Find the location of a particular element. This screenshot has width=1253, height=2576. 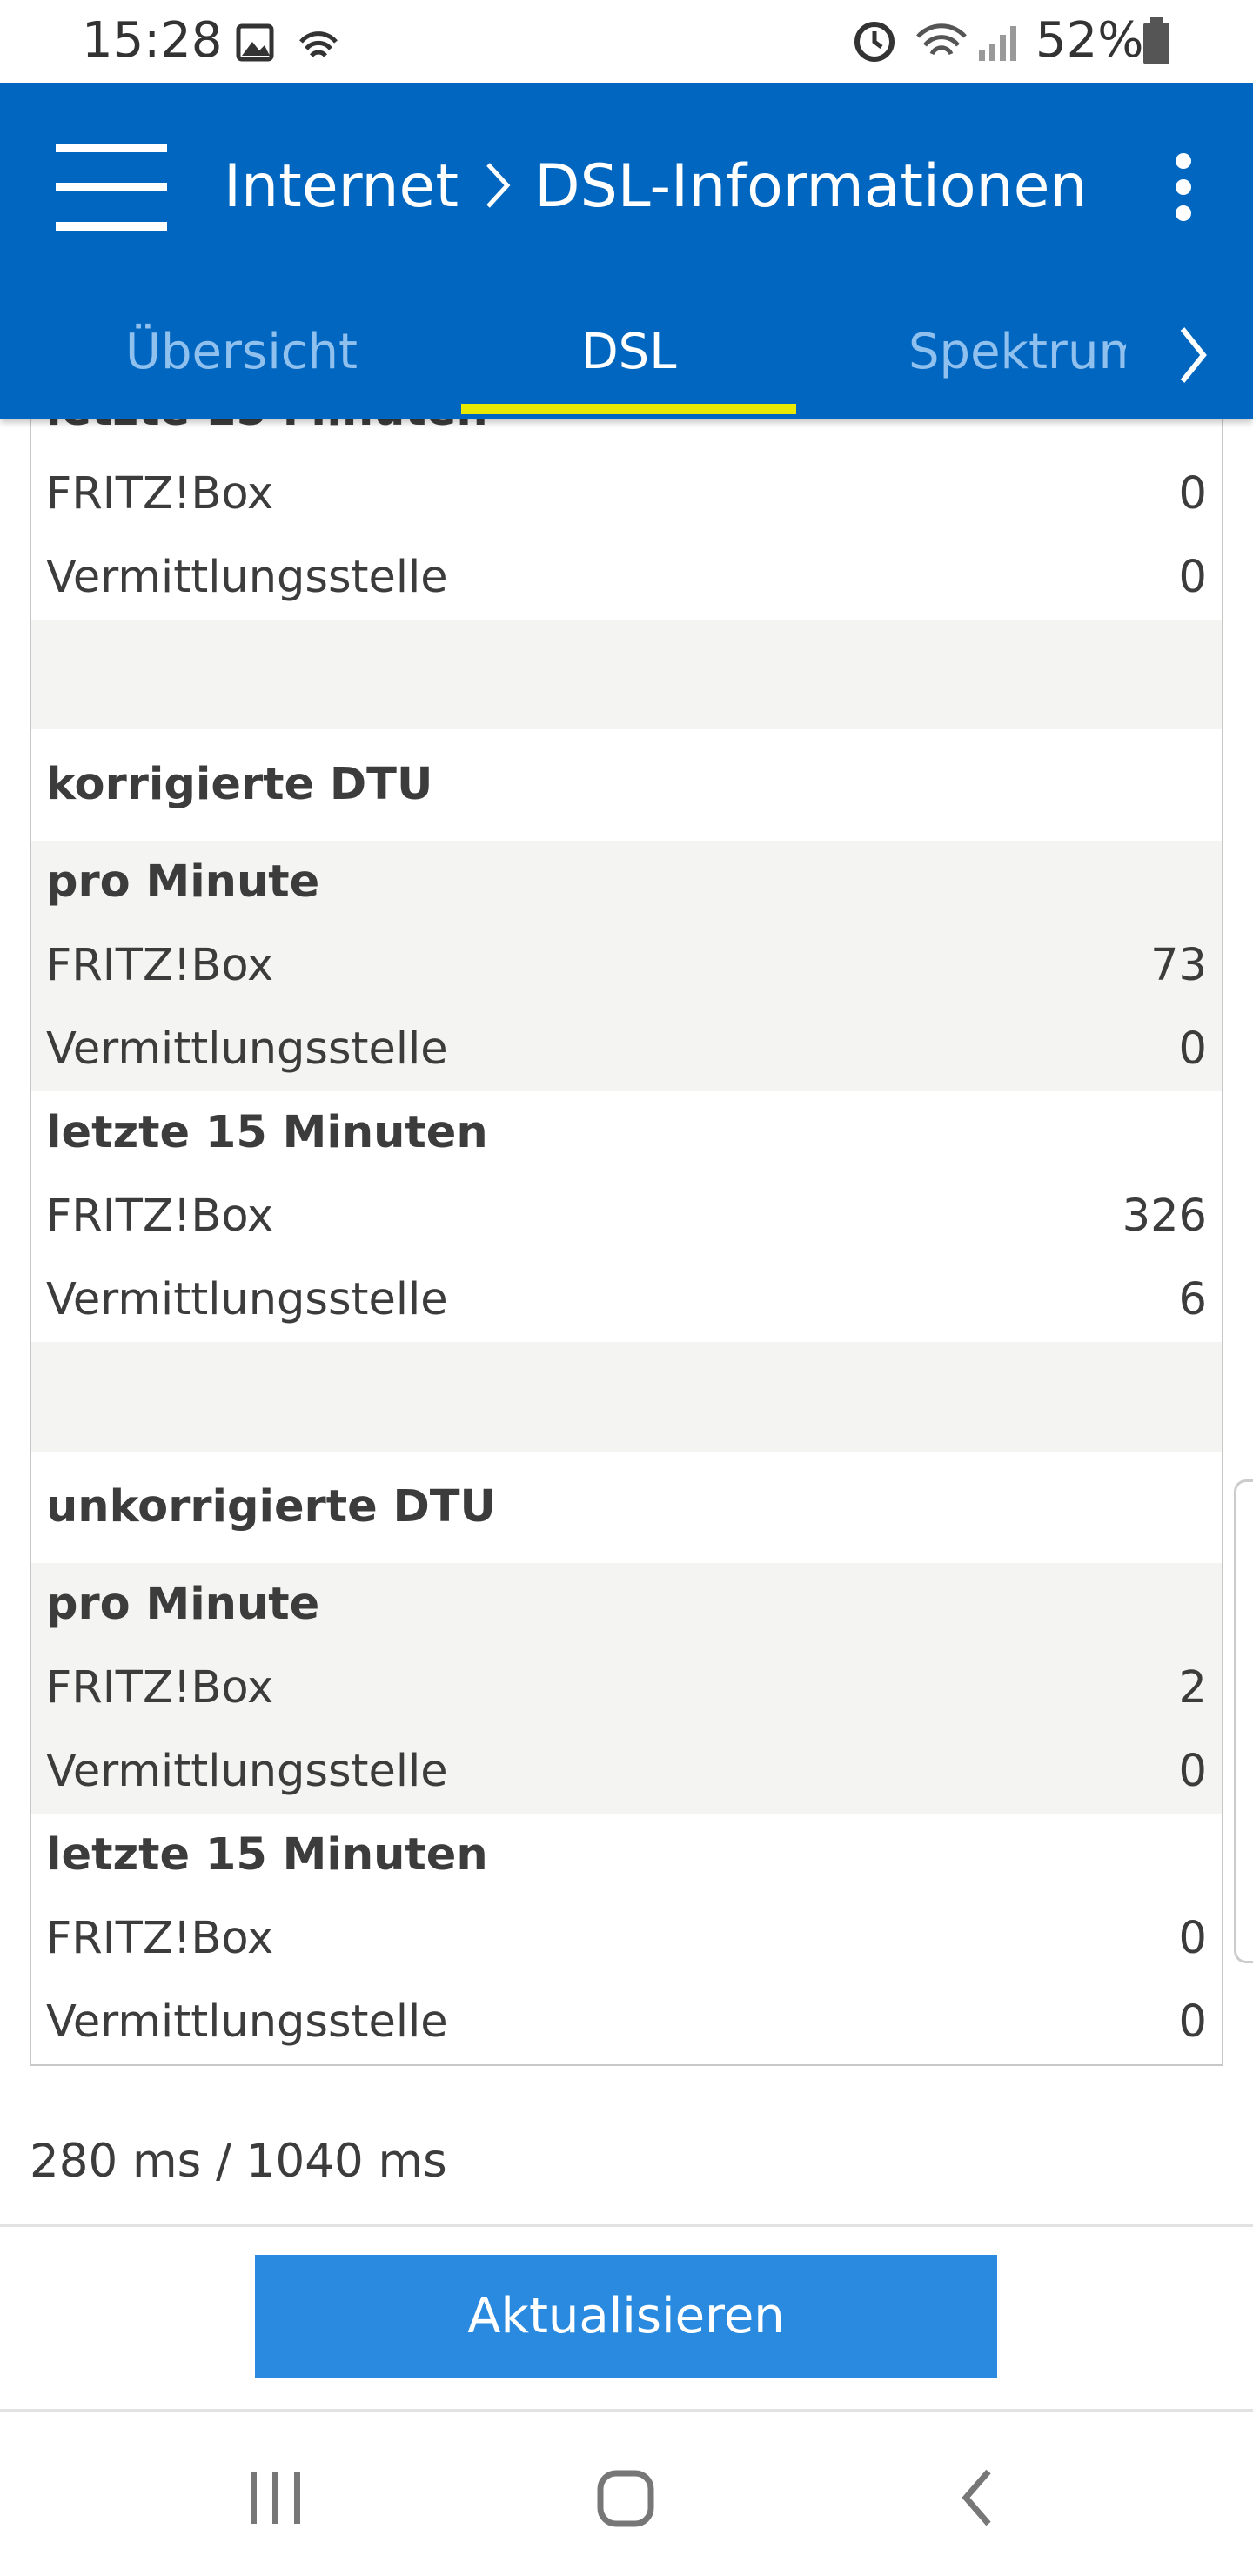

row-value: 326 is located at coordinates (1164, 1216).